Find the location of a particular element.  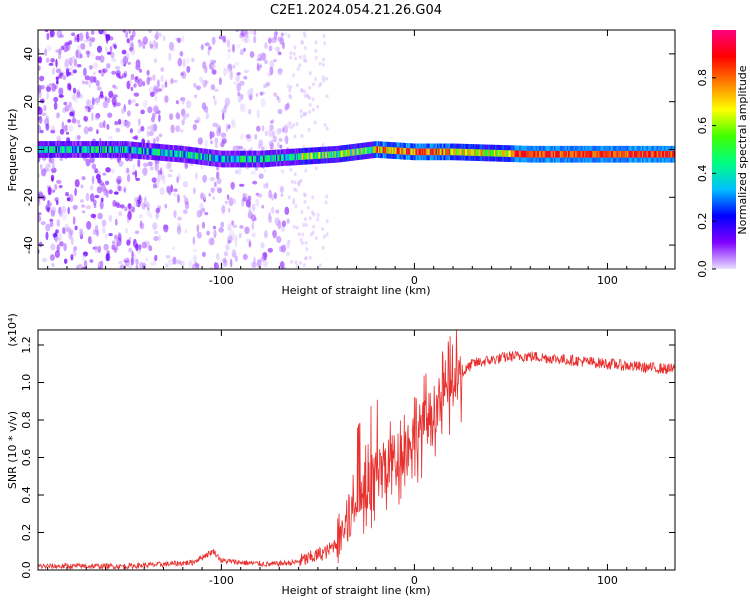

spectrogram-xlabel: Height of straight line (km) is located at coordinates (355, 290).